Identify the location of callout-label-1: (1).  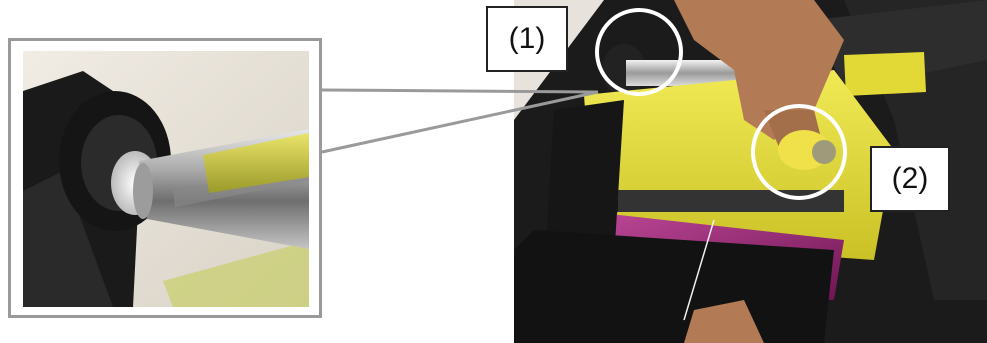
(527, 39).